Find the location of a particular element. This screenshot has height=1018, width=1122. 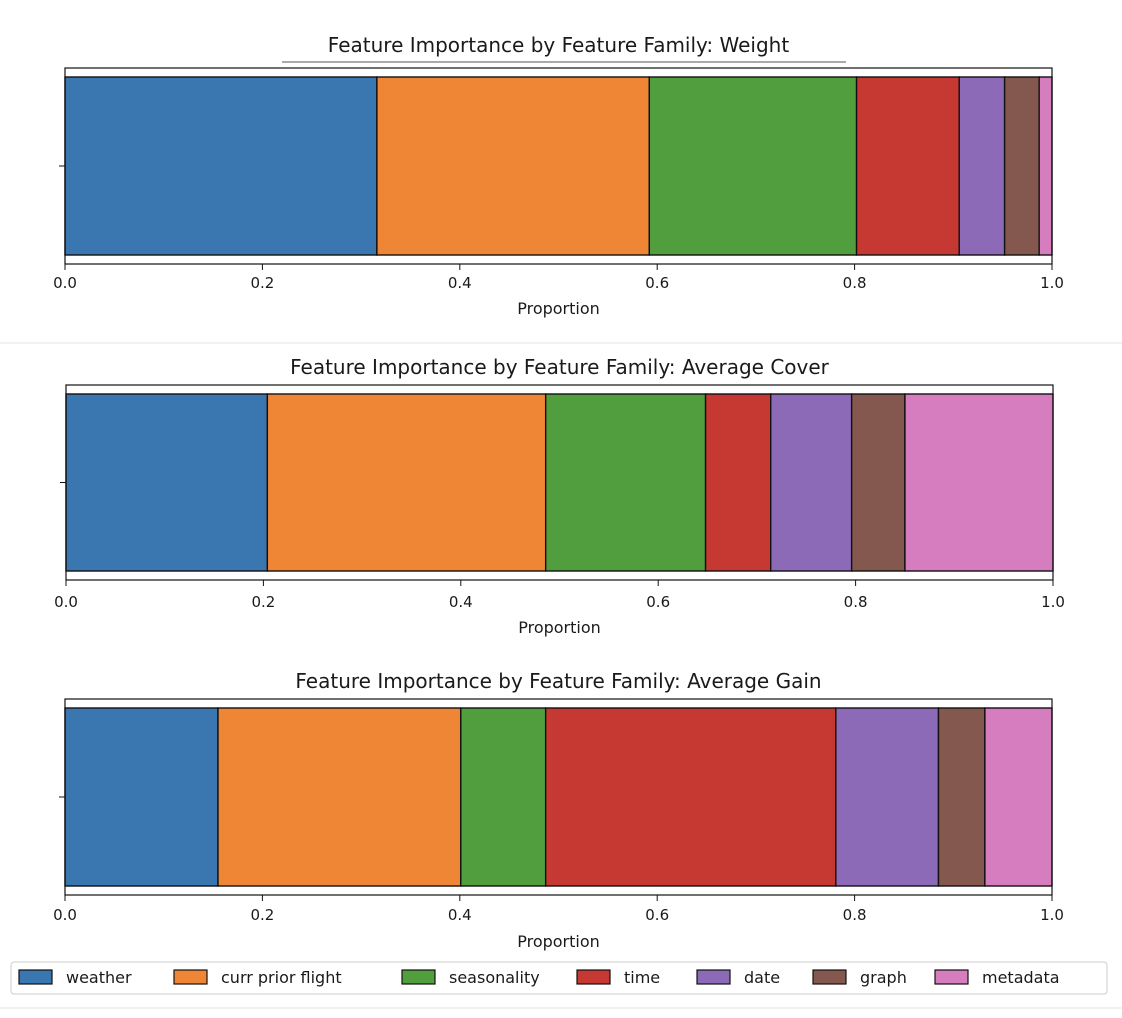

legend-label-time: time is located at coordinates (642, 977).